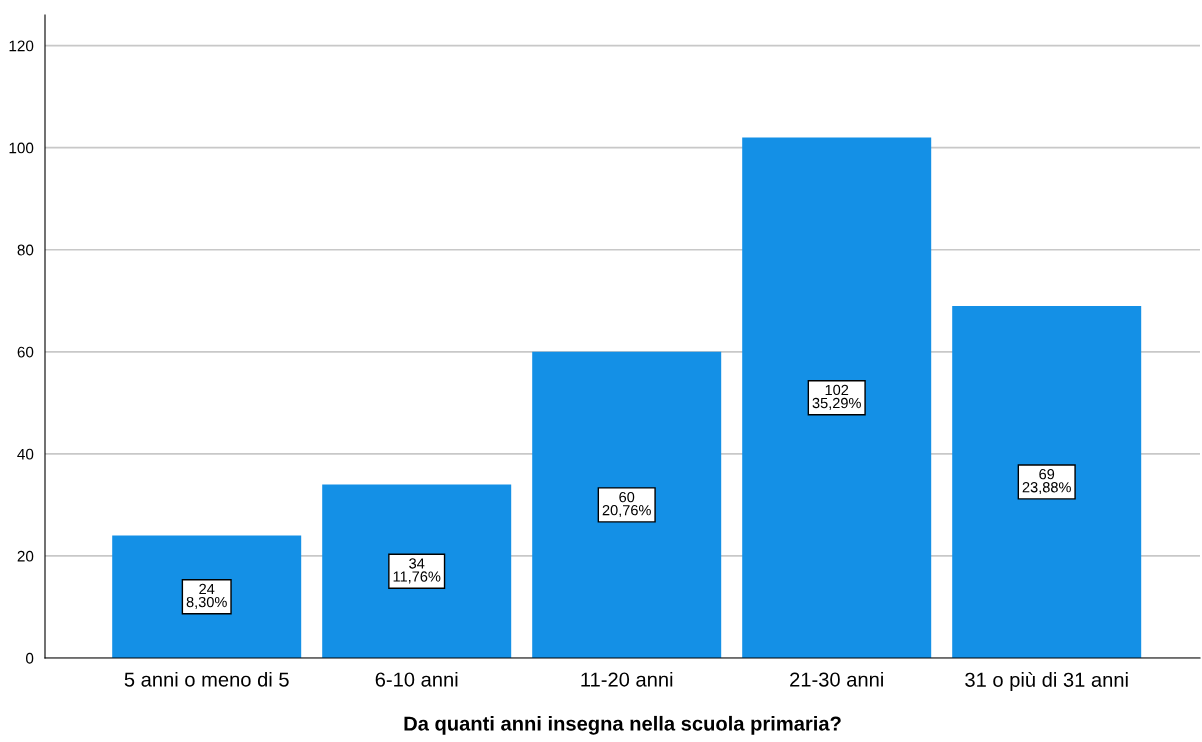 The height and width of the screenshot is (742, 1202). Describe the element at coordinates (416, 679) in the screenshot. I see `x-tick-label: 6-10 anni` at that location.